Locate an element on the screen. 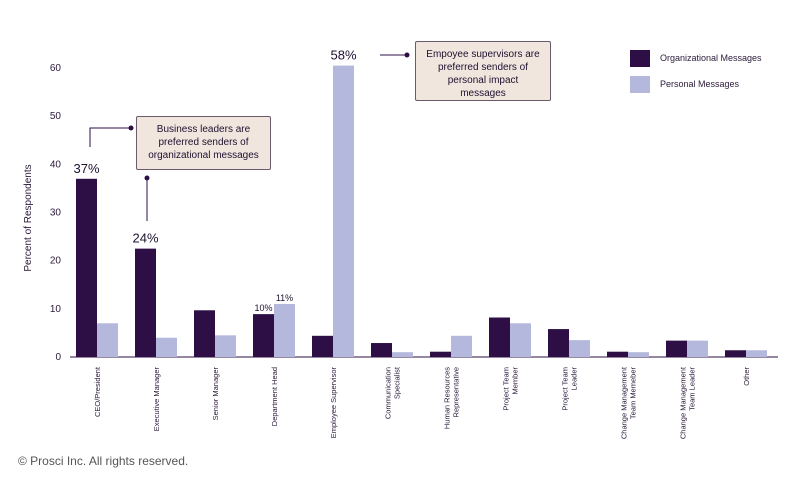 This screenshot has height=484, width=800. y-tick-label: 10 is located at coordinates (56, 309).